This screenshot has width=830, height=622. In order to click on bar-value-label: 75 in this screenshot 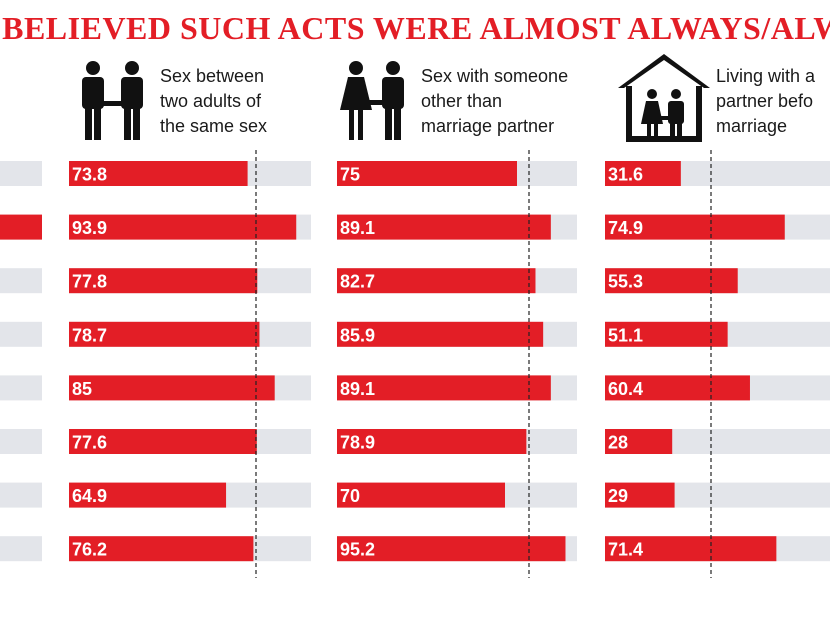, I will do `click(350, 175)`.